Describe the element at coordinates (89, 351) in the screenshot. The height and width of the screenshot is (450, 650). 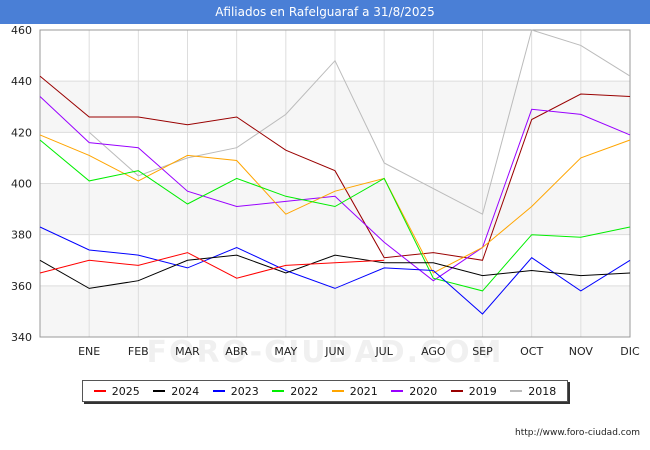
I see `x-tick-label: ENE` at that location.